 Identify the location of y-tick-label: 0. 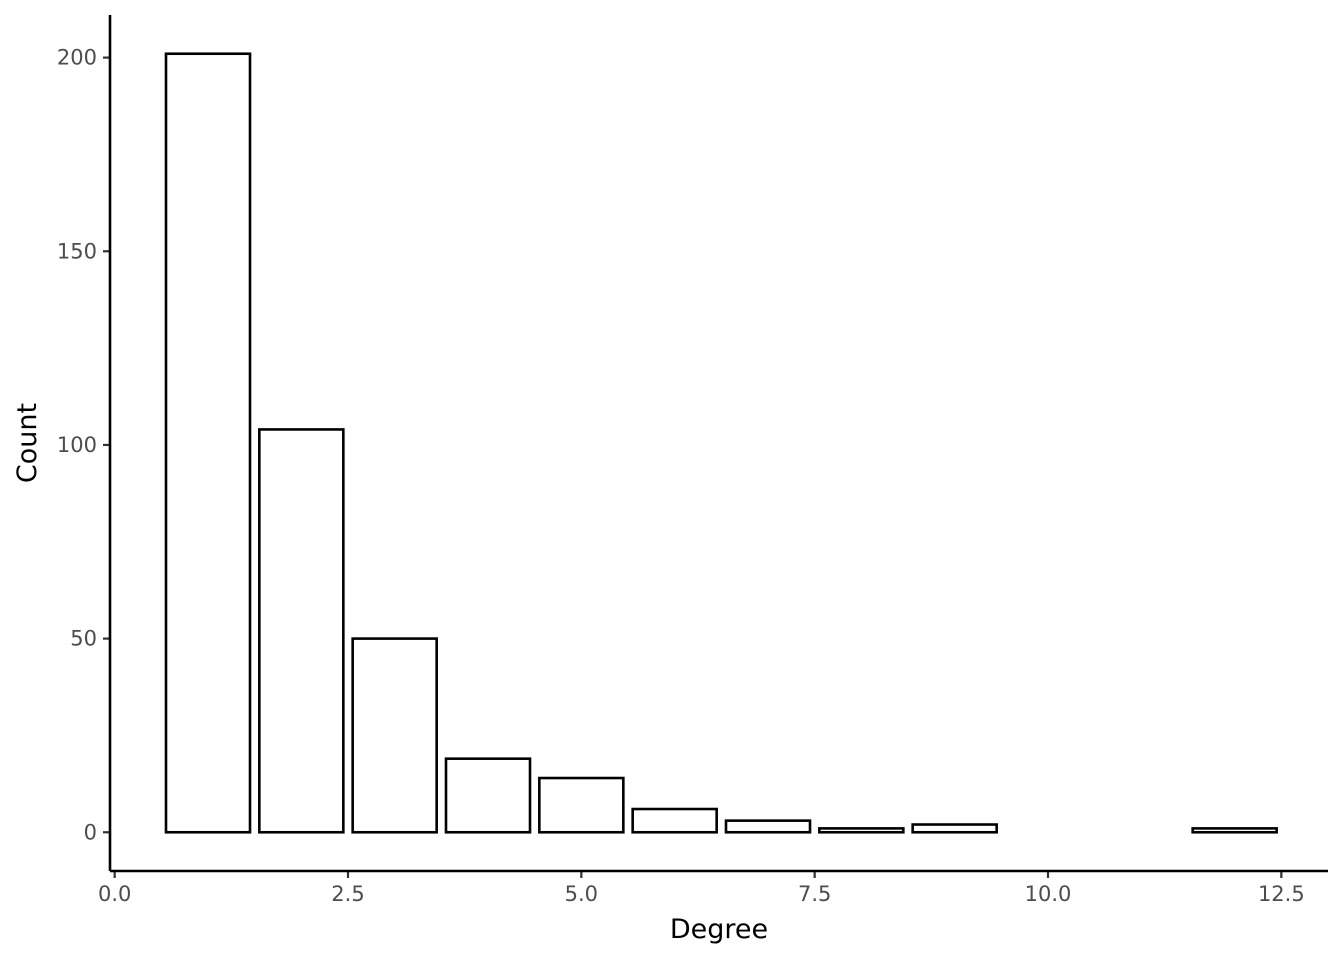
(90, 832).